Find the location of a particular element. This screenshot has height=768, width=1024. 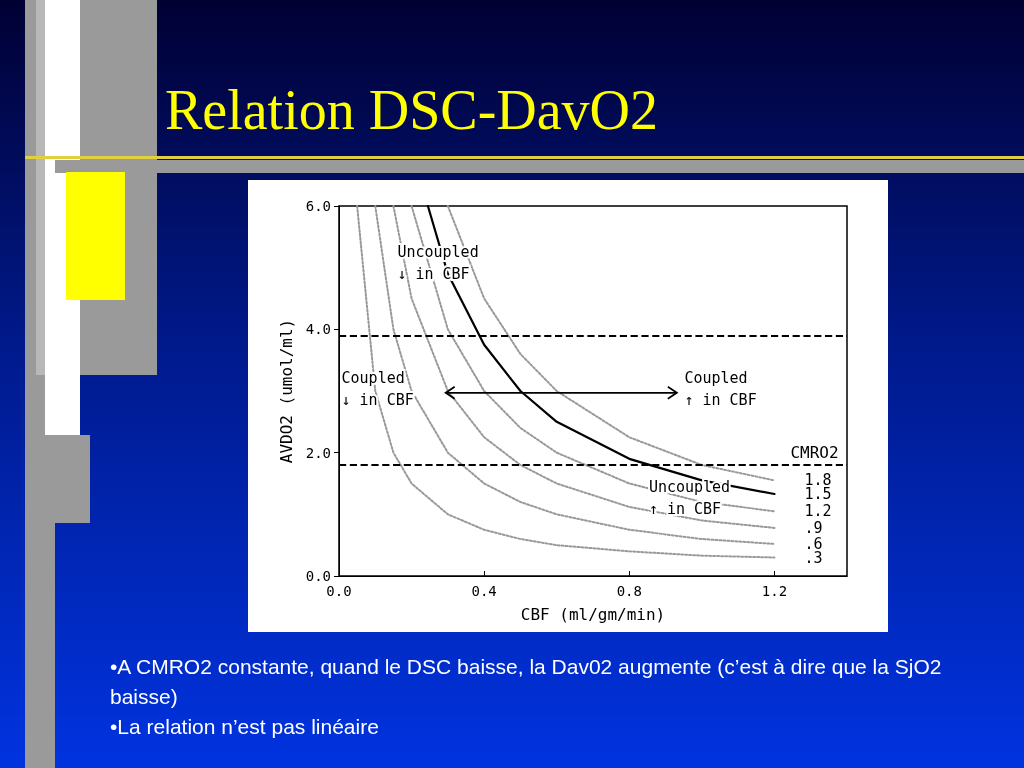

series-label: .9 is located at coordinates (813, 527).